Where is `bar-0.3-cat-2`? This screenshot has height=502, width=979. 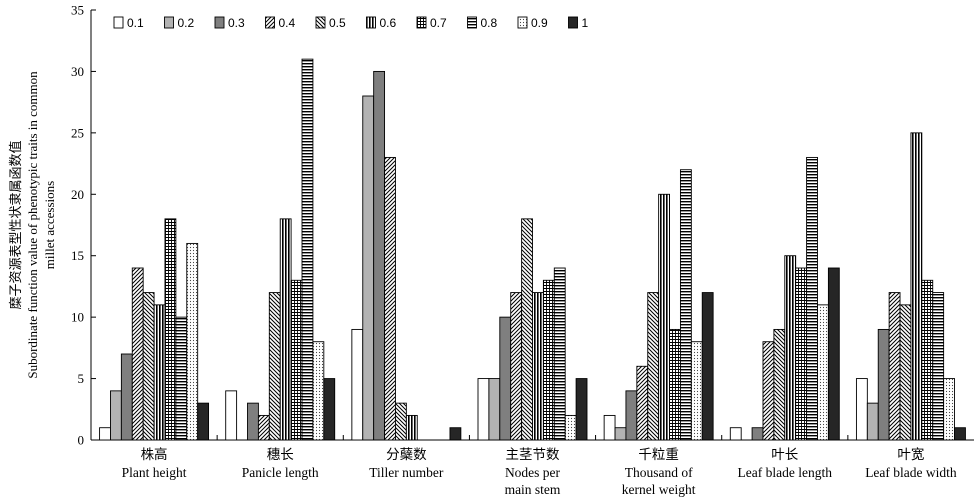 bar-0.3-cat-2 is located at coordinates (379, 255).